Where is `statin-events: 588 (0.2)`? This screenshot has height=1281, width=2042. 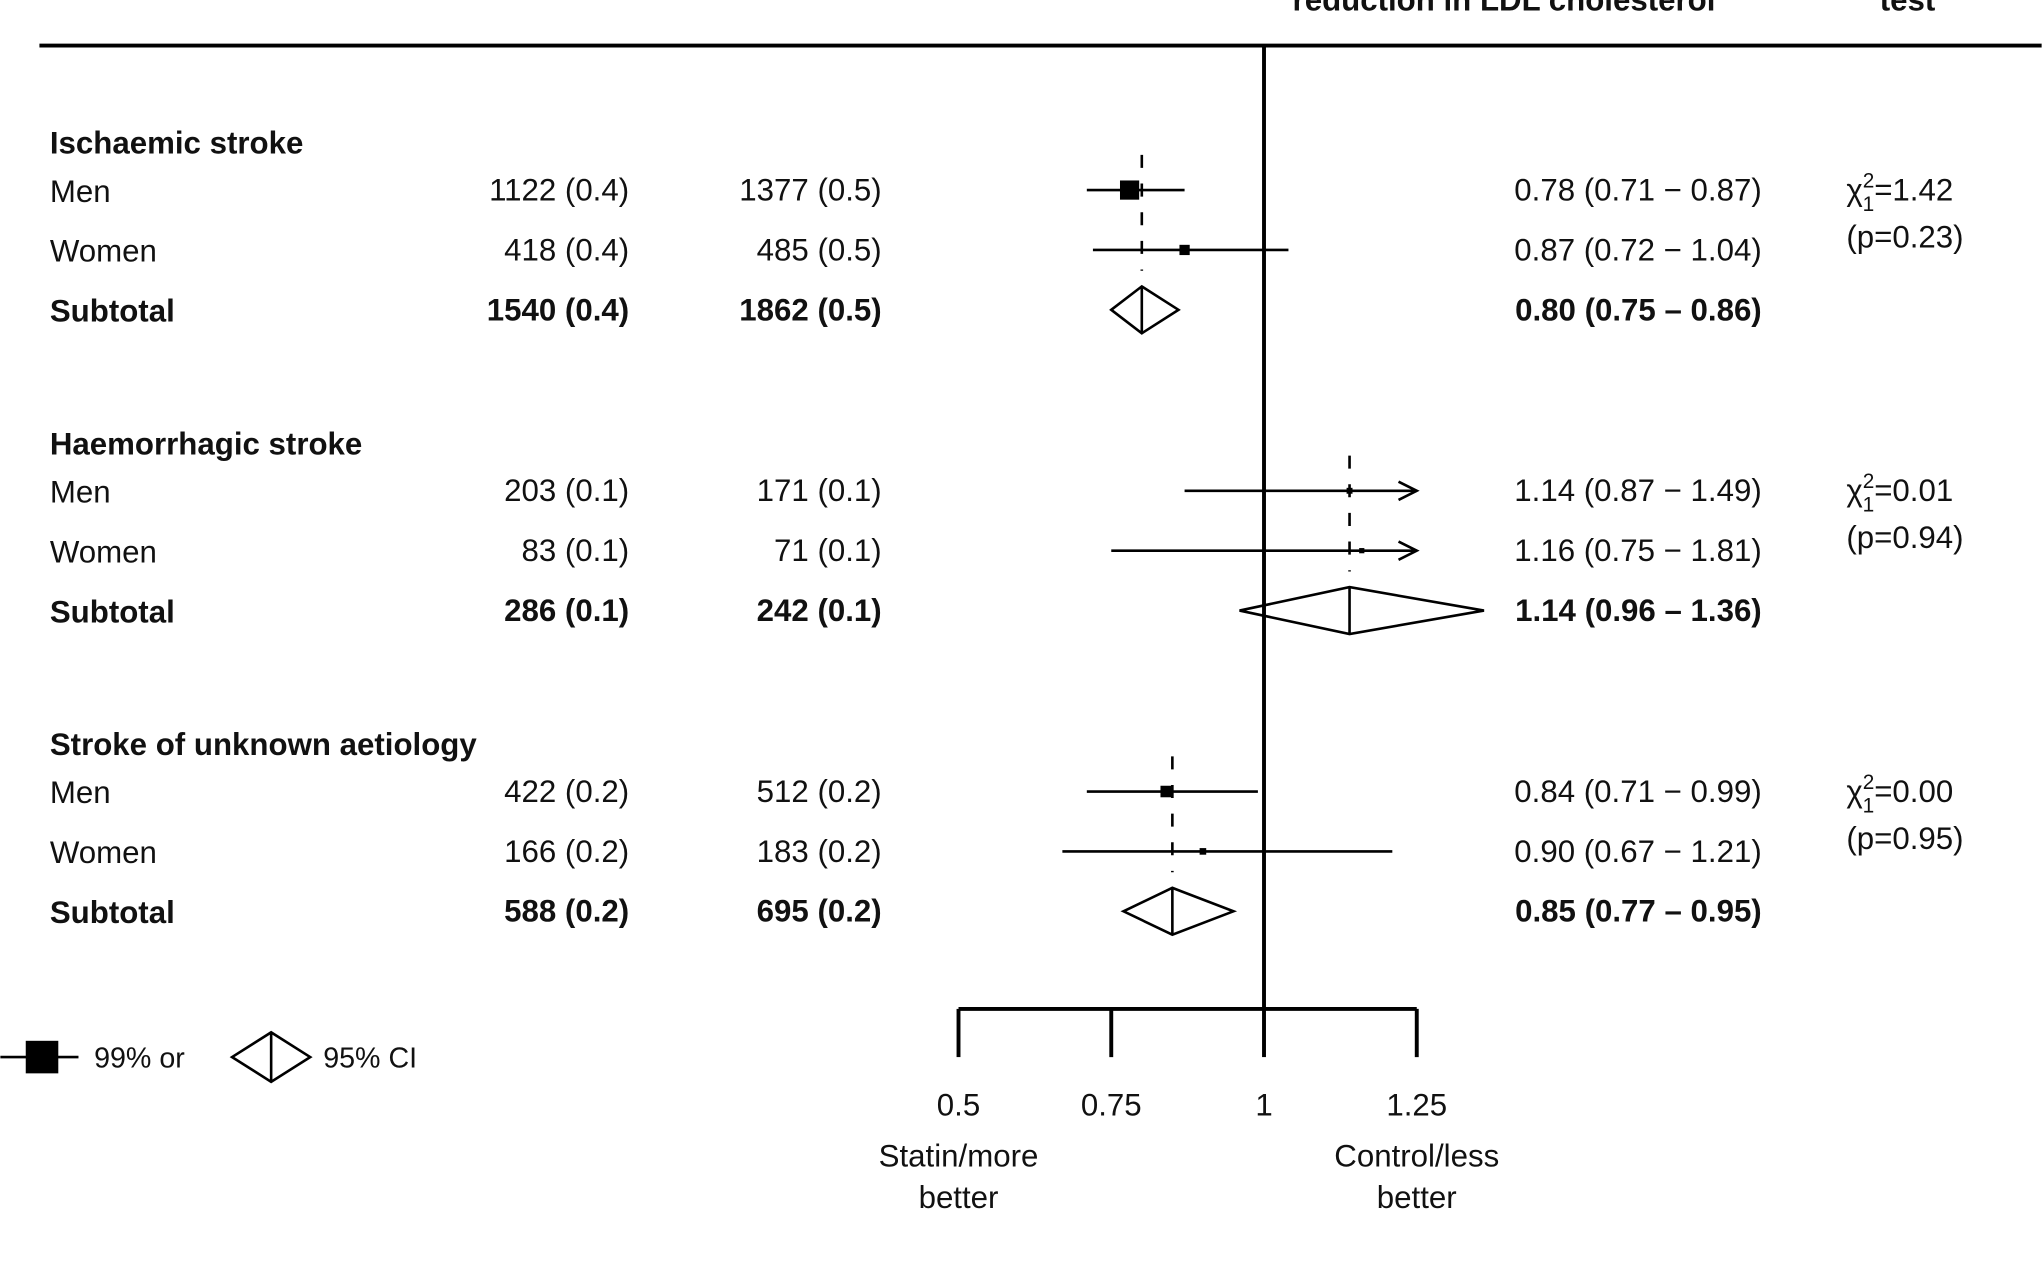 statin-events: 588 (0.2) is located at coordinates (566, 911).